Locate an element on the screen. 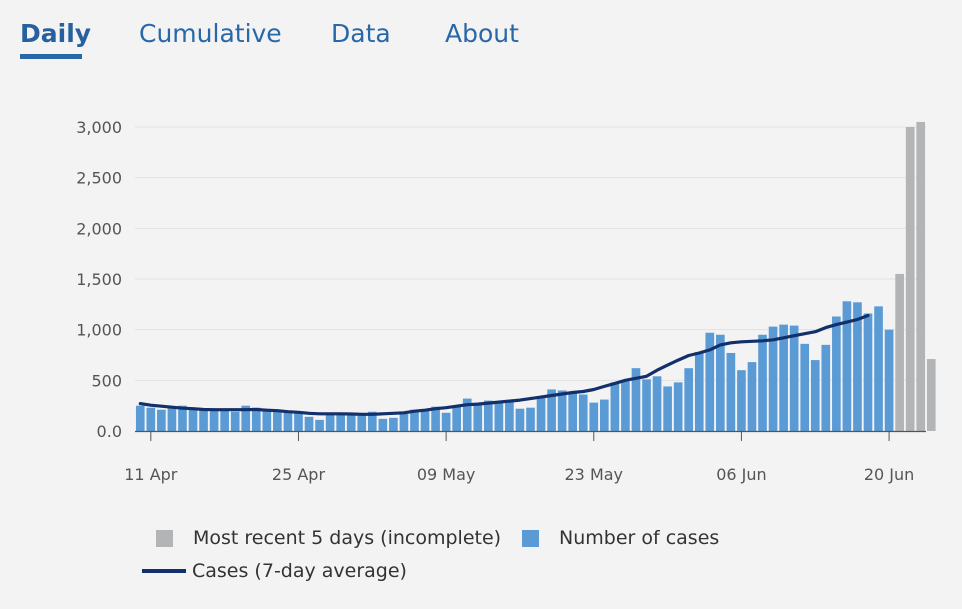  legend-swatch-average is located at coordinates (164, 571).